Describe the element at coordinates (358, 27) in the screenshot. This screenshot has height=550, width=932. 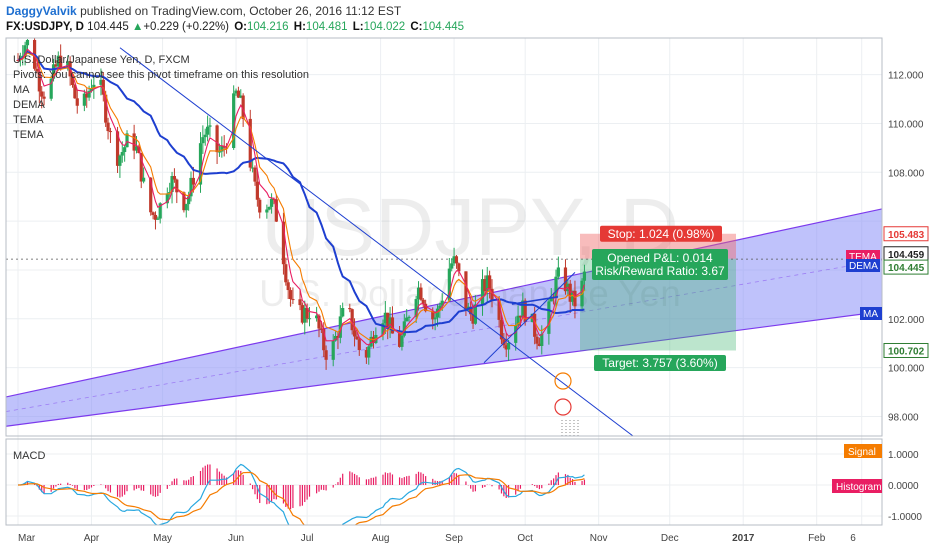
I see `low-label: L:` at that location.